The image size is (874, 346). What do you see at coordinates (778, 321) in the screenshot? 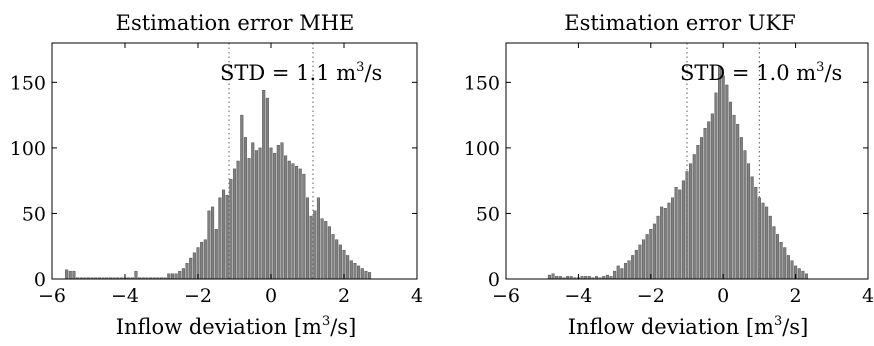
I see `x-axis-label-exp: 3` at bounding box center [778, 321].